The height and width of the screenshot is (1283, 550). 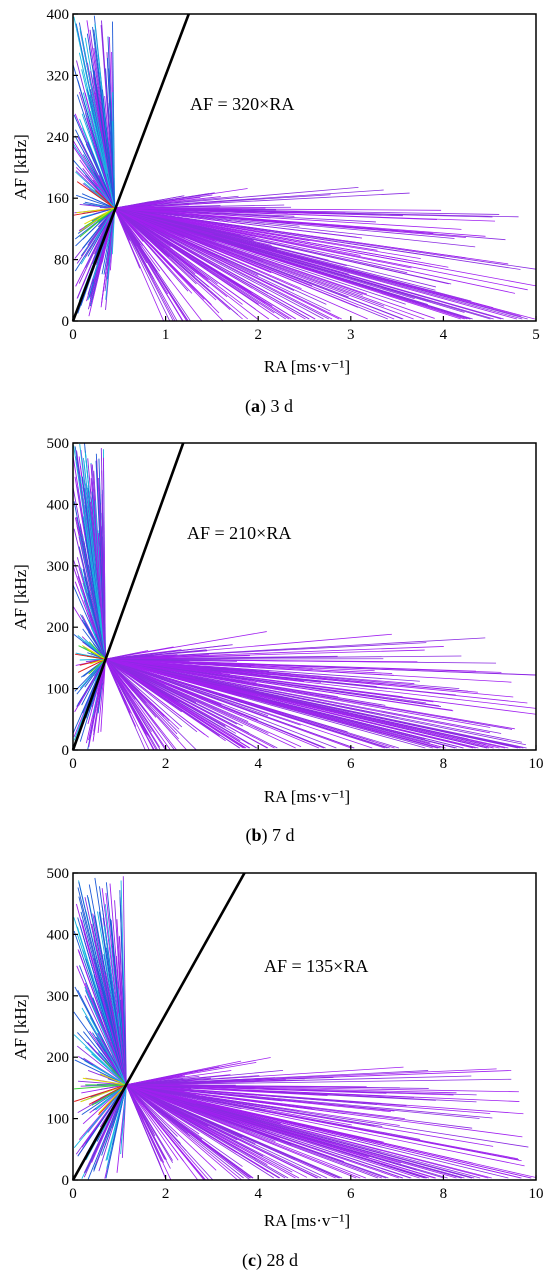 I want to click on panel-a-y-ticks: 0 80 160 240 320 400, so click(x=62, y=168).